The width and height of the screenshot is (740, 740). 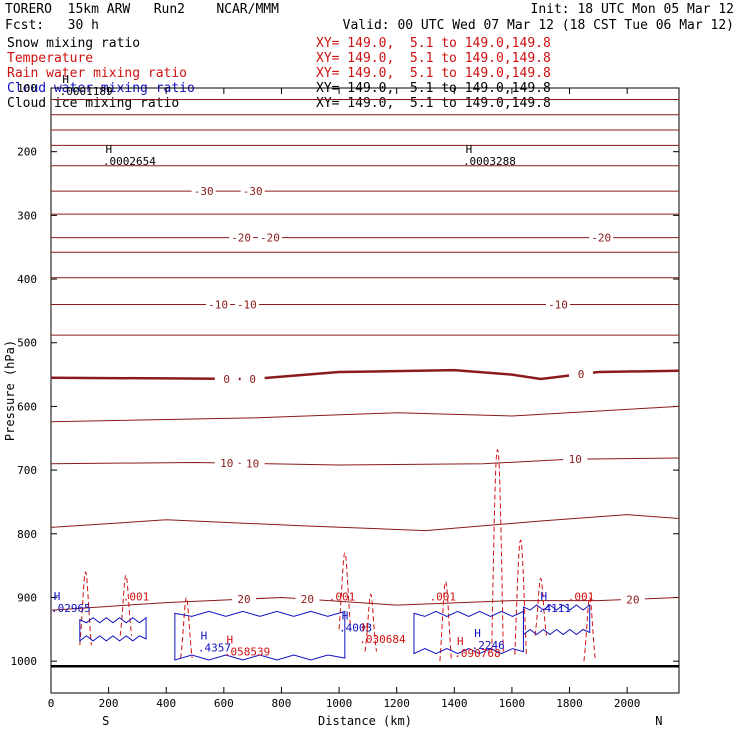 I want to click on legend-temperature-xy: XY= 149.0, 5.1 to 149.0,149.8, so click(x=433, y=58).